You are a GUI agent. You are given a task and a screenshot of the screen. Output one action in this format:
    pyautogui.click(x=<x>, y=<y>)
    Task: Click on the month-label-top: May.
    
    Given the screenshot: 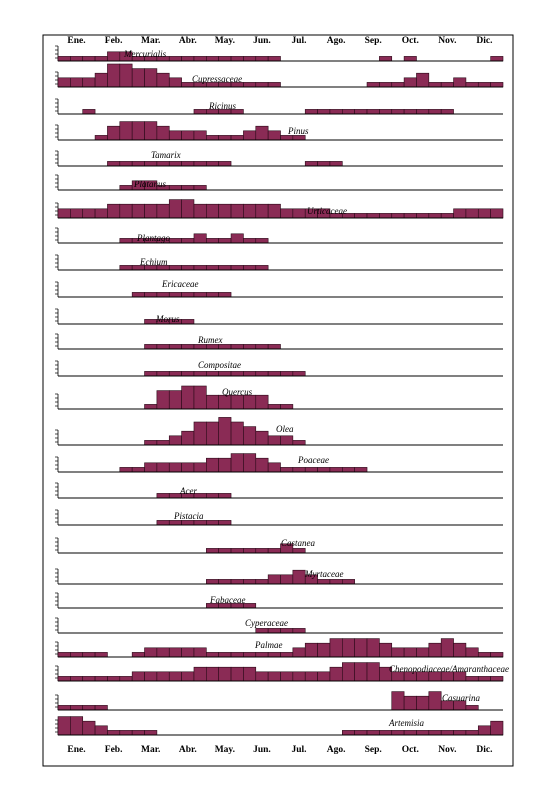 What is the action you would take?
    pyautogui.click(x=225, y=41)
    